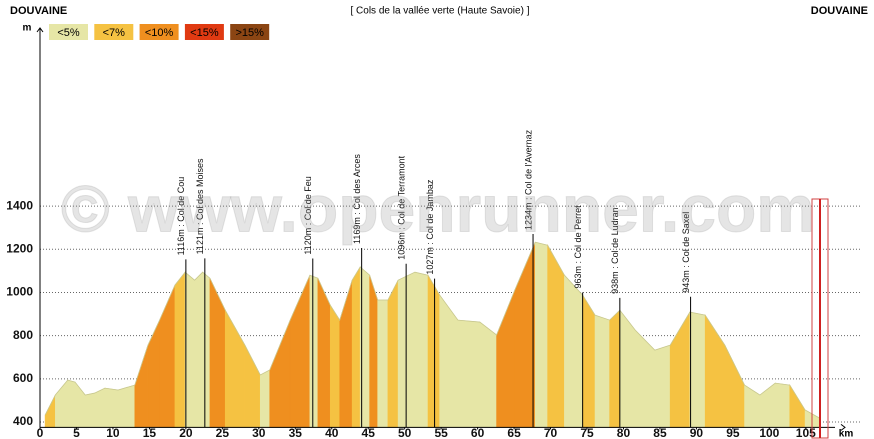 The width and height of the screenshot is (874, 439). What do you see at coordinates (624, 432) in the screenshot?
I see `x-tick-label: 80` at bounding box center [624, 432].